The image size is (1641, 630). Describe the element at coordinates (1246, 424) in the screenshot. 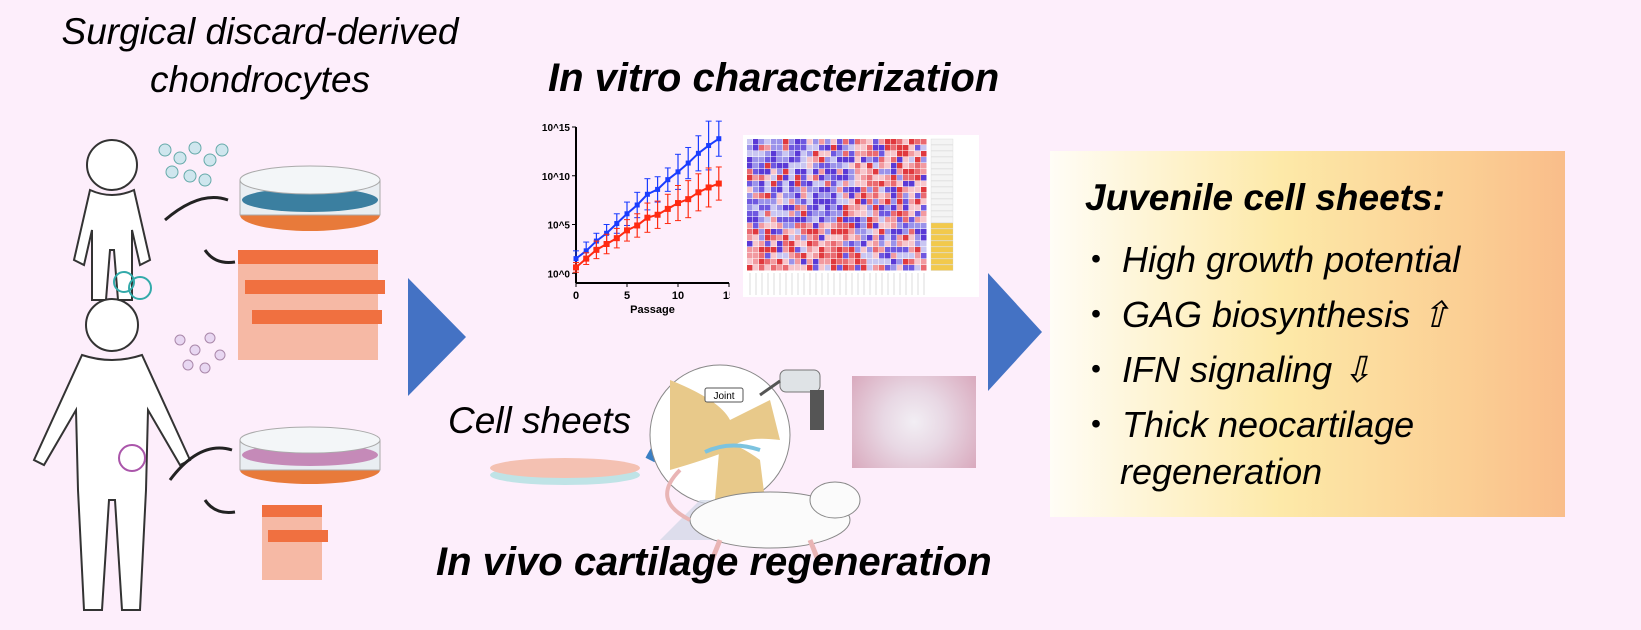

I see `bullet-item: ・ Thick neocartilage` at that location.